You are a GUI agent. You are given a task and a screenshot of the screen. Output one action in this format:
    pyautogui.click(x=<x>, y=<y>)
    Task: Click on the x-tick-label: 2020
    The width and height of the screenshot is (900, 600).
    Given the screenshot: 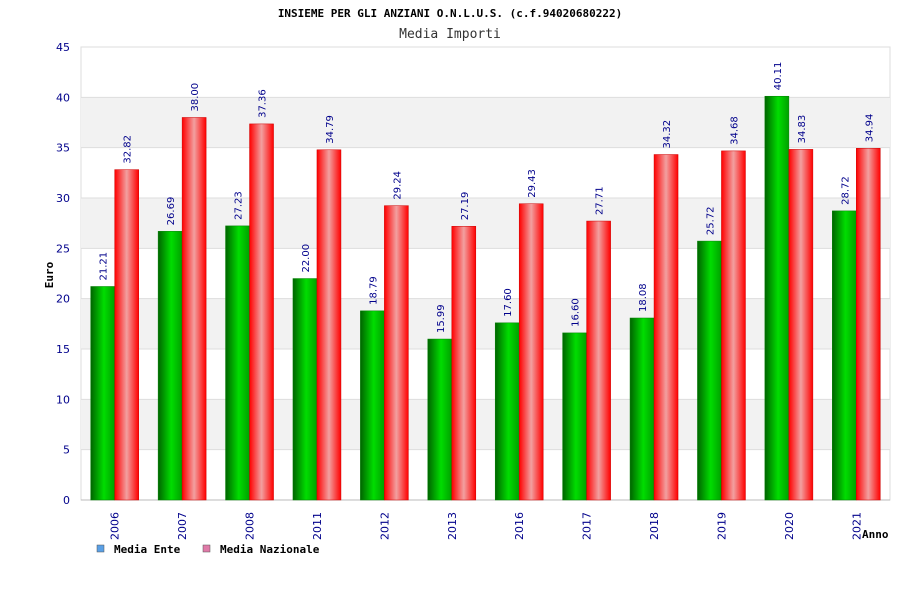 What is the action you would take?
    pyautogui.click(x=789, y=526)
    